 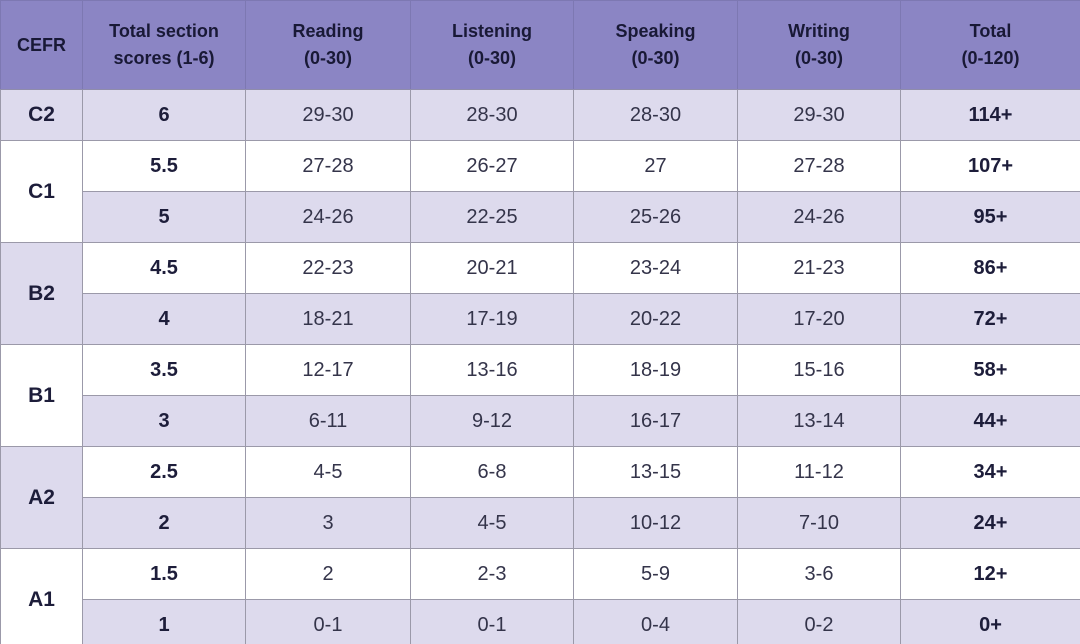 I want to click on column-header-listening: Listening (0-30), so click(x=492, y=45).